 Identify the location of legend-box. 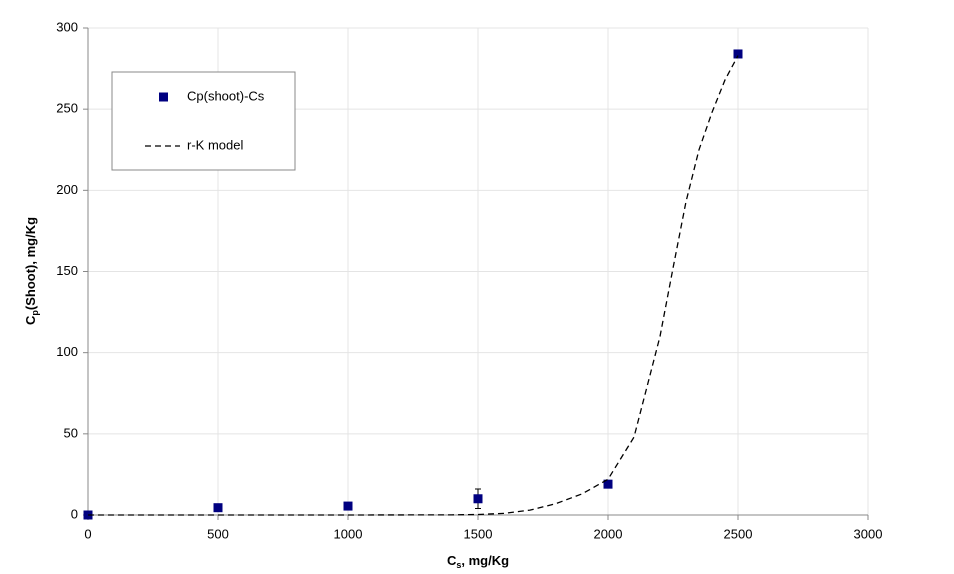
(203, 121).